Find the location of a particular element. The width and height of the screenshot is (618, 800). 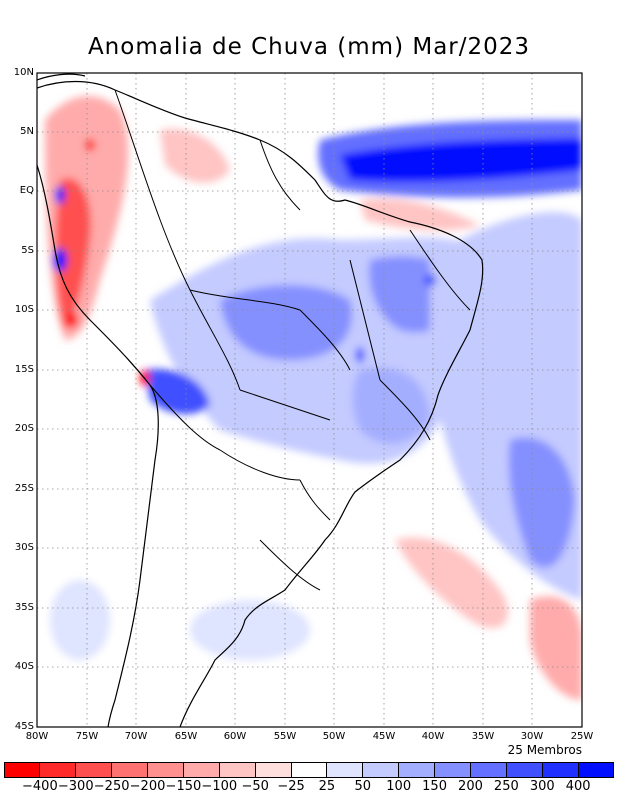

positive-anomaly-south-atlantic-core is located at coordinates (541, 502).